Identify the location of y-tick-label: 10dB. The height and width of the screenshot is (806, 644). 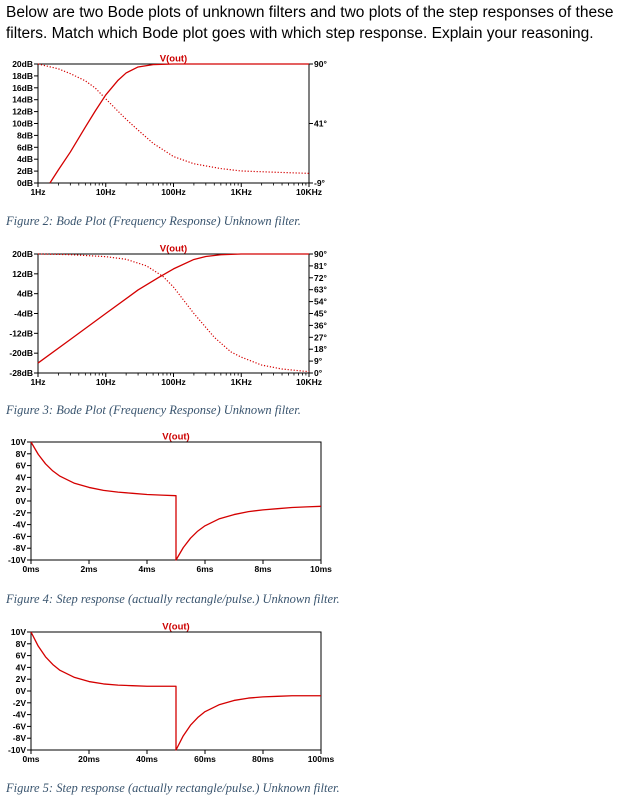
(22, 124).